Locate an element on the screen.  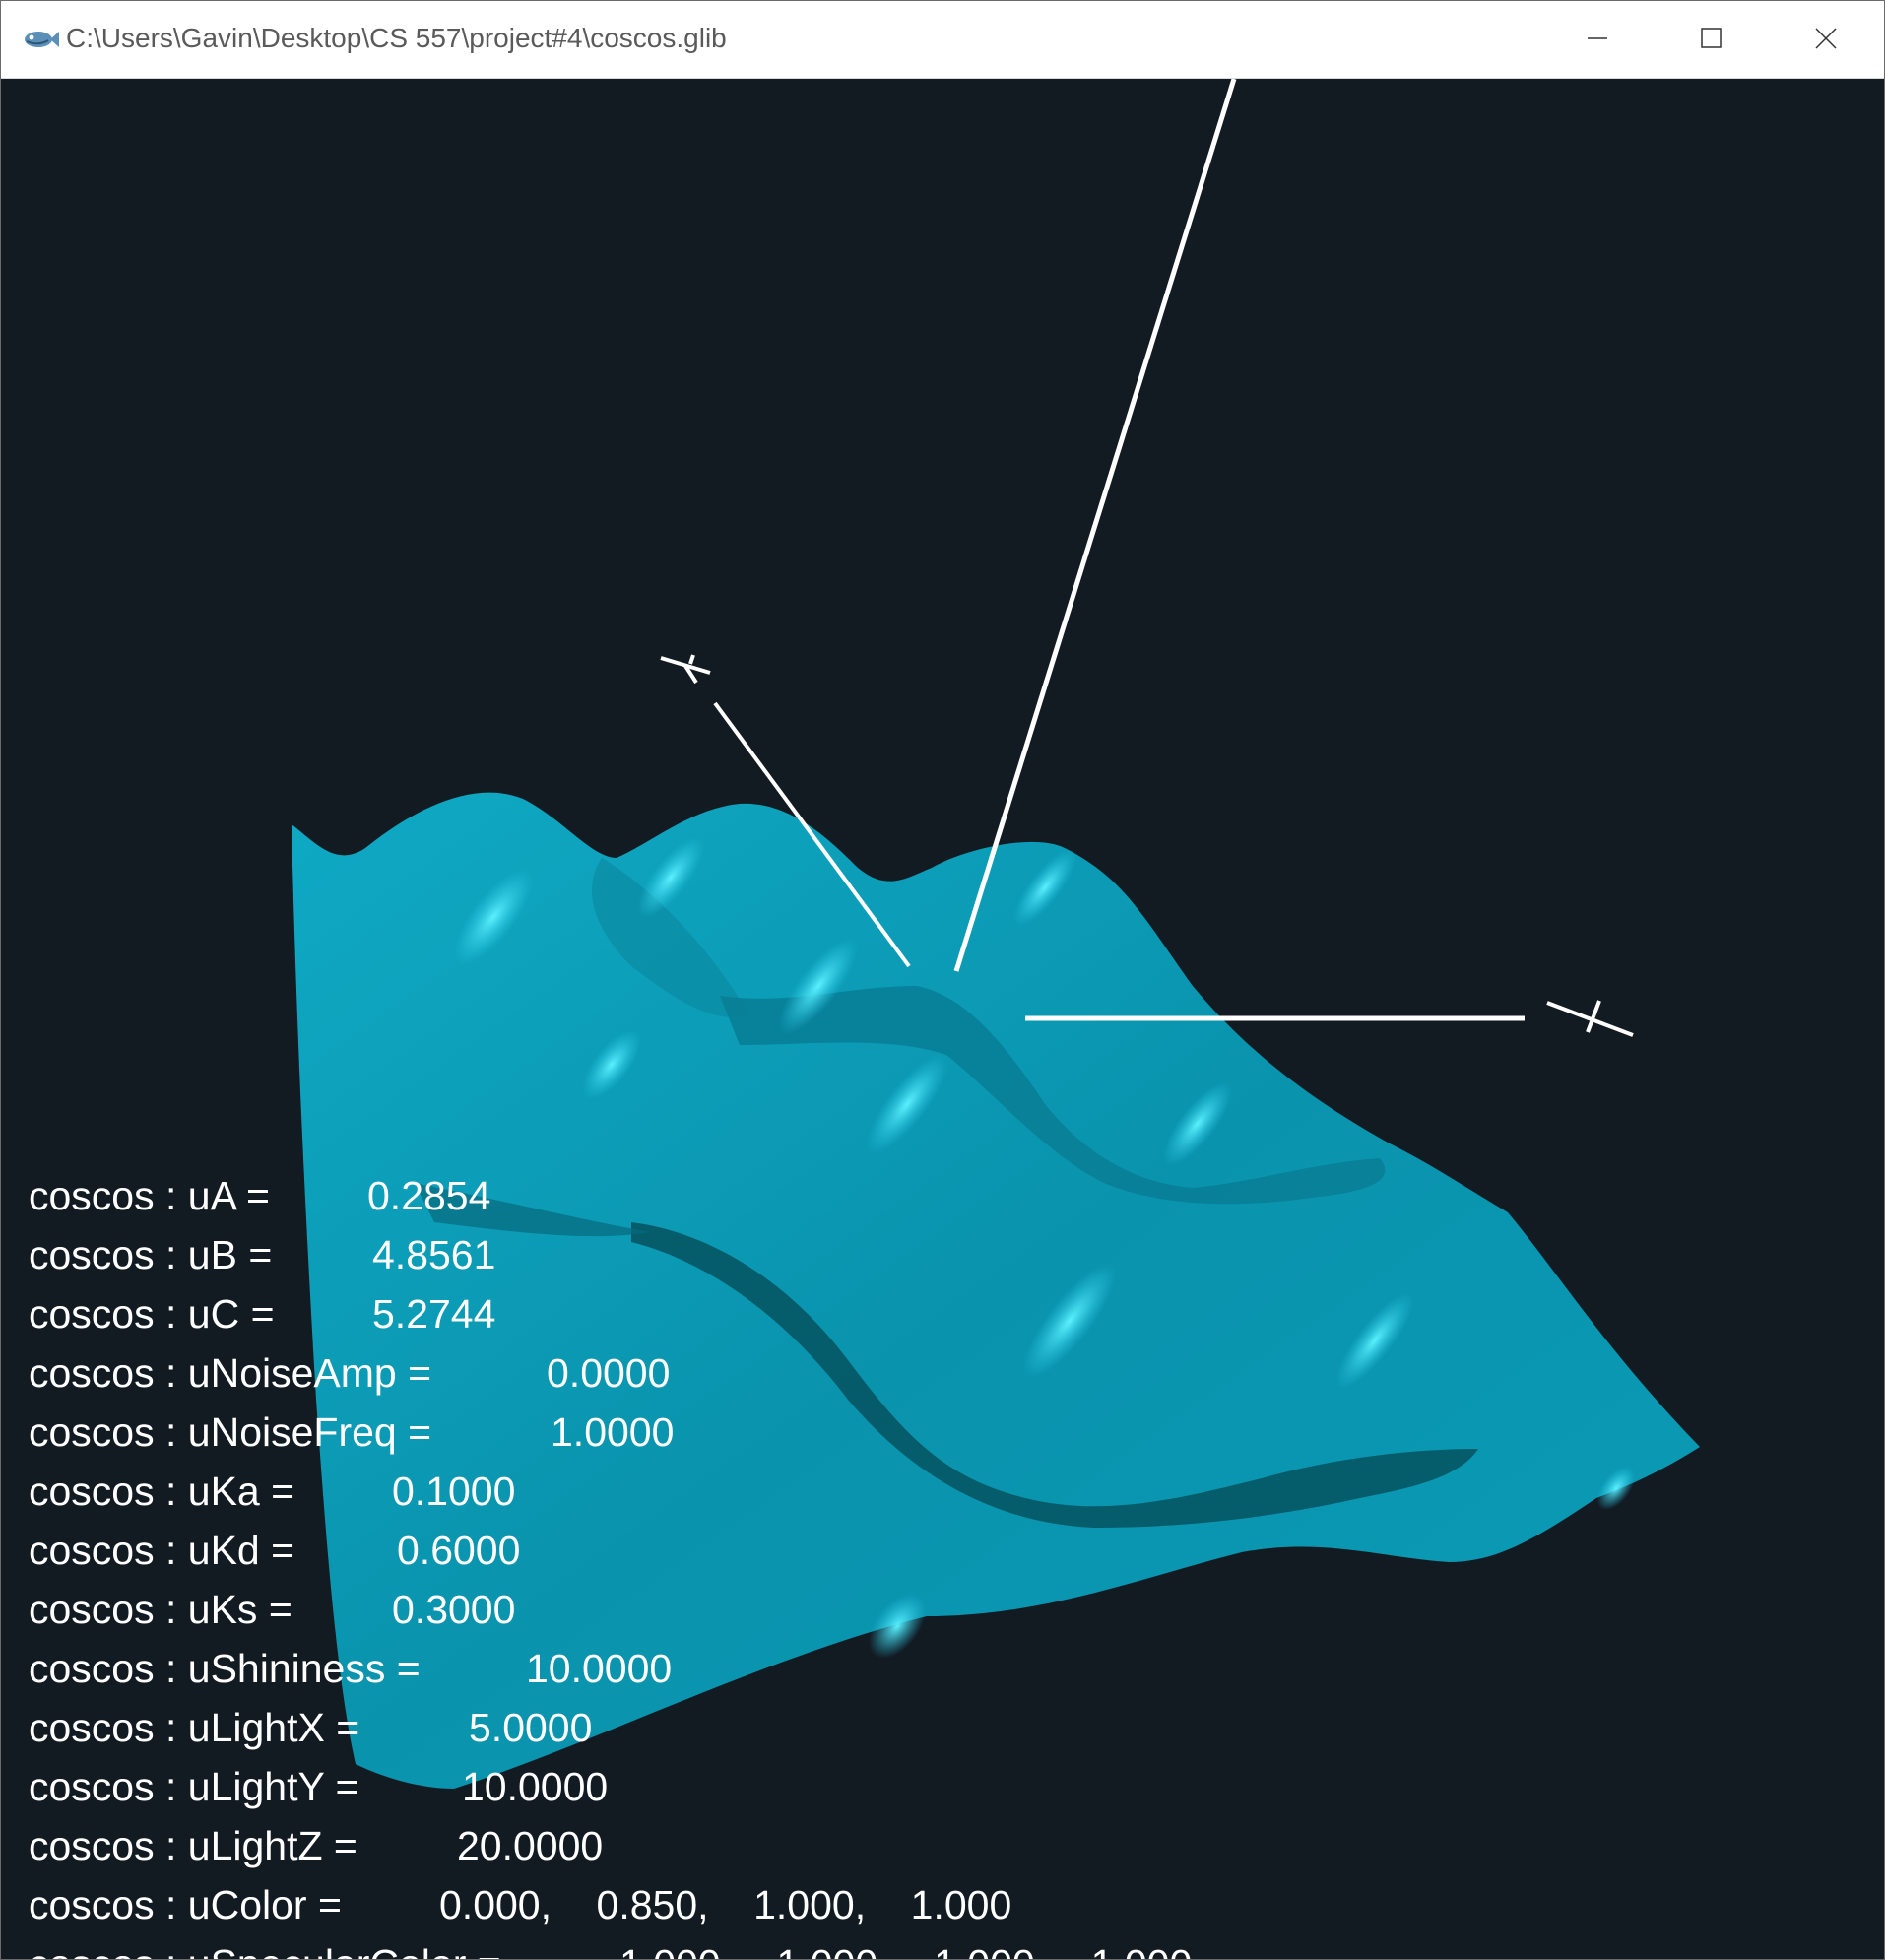
maximize-icon is located at coordinates (1711, 38).